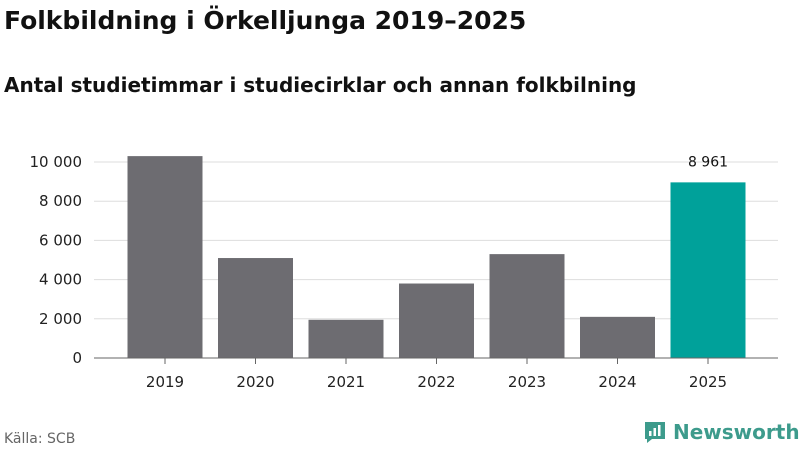 This screenshot has height=450, width=800. What do you see at coordinates (655, 432) in the screenshot?
I see `newsworthy-logo-icon` at bounding box center [655, 432].